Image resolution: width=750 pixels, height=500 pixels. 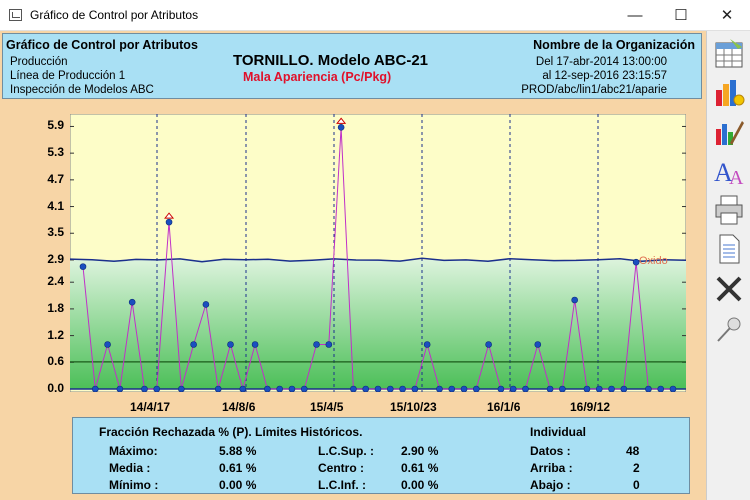 What do you see at coordinates (729, 210) in the screenshot?
I see `printer-icon` at bounding box center [729, 210].